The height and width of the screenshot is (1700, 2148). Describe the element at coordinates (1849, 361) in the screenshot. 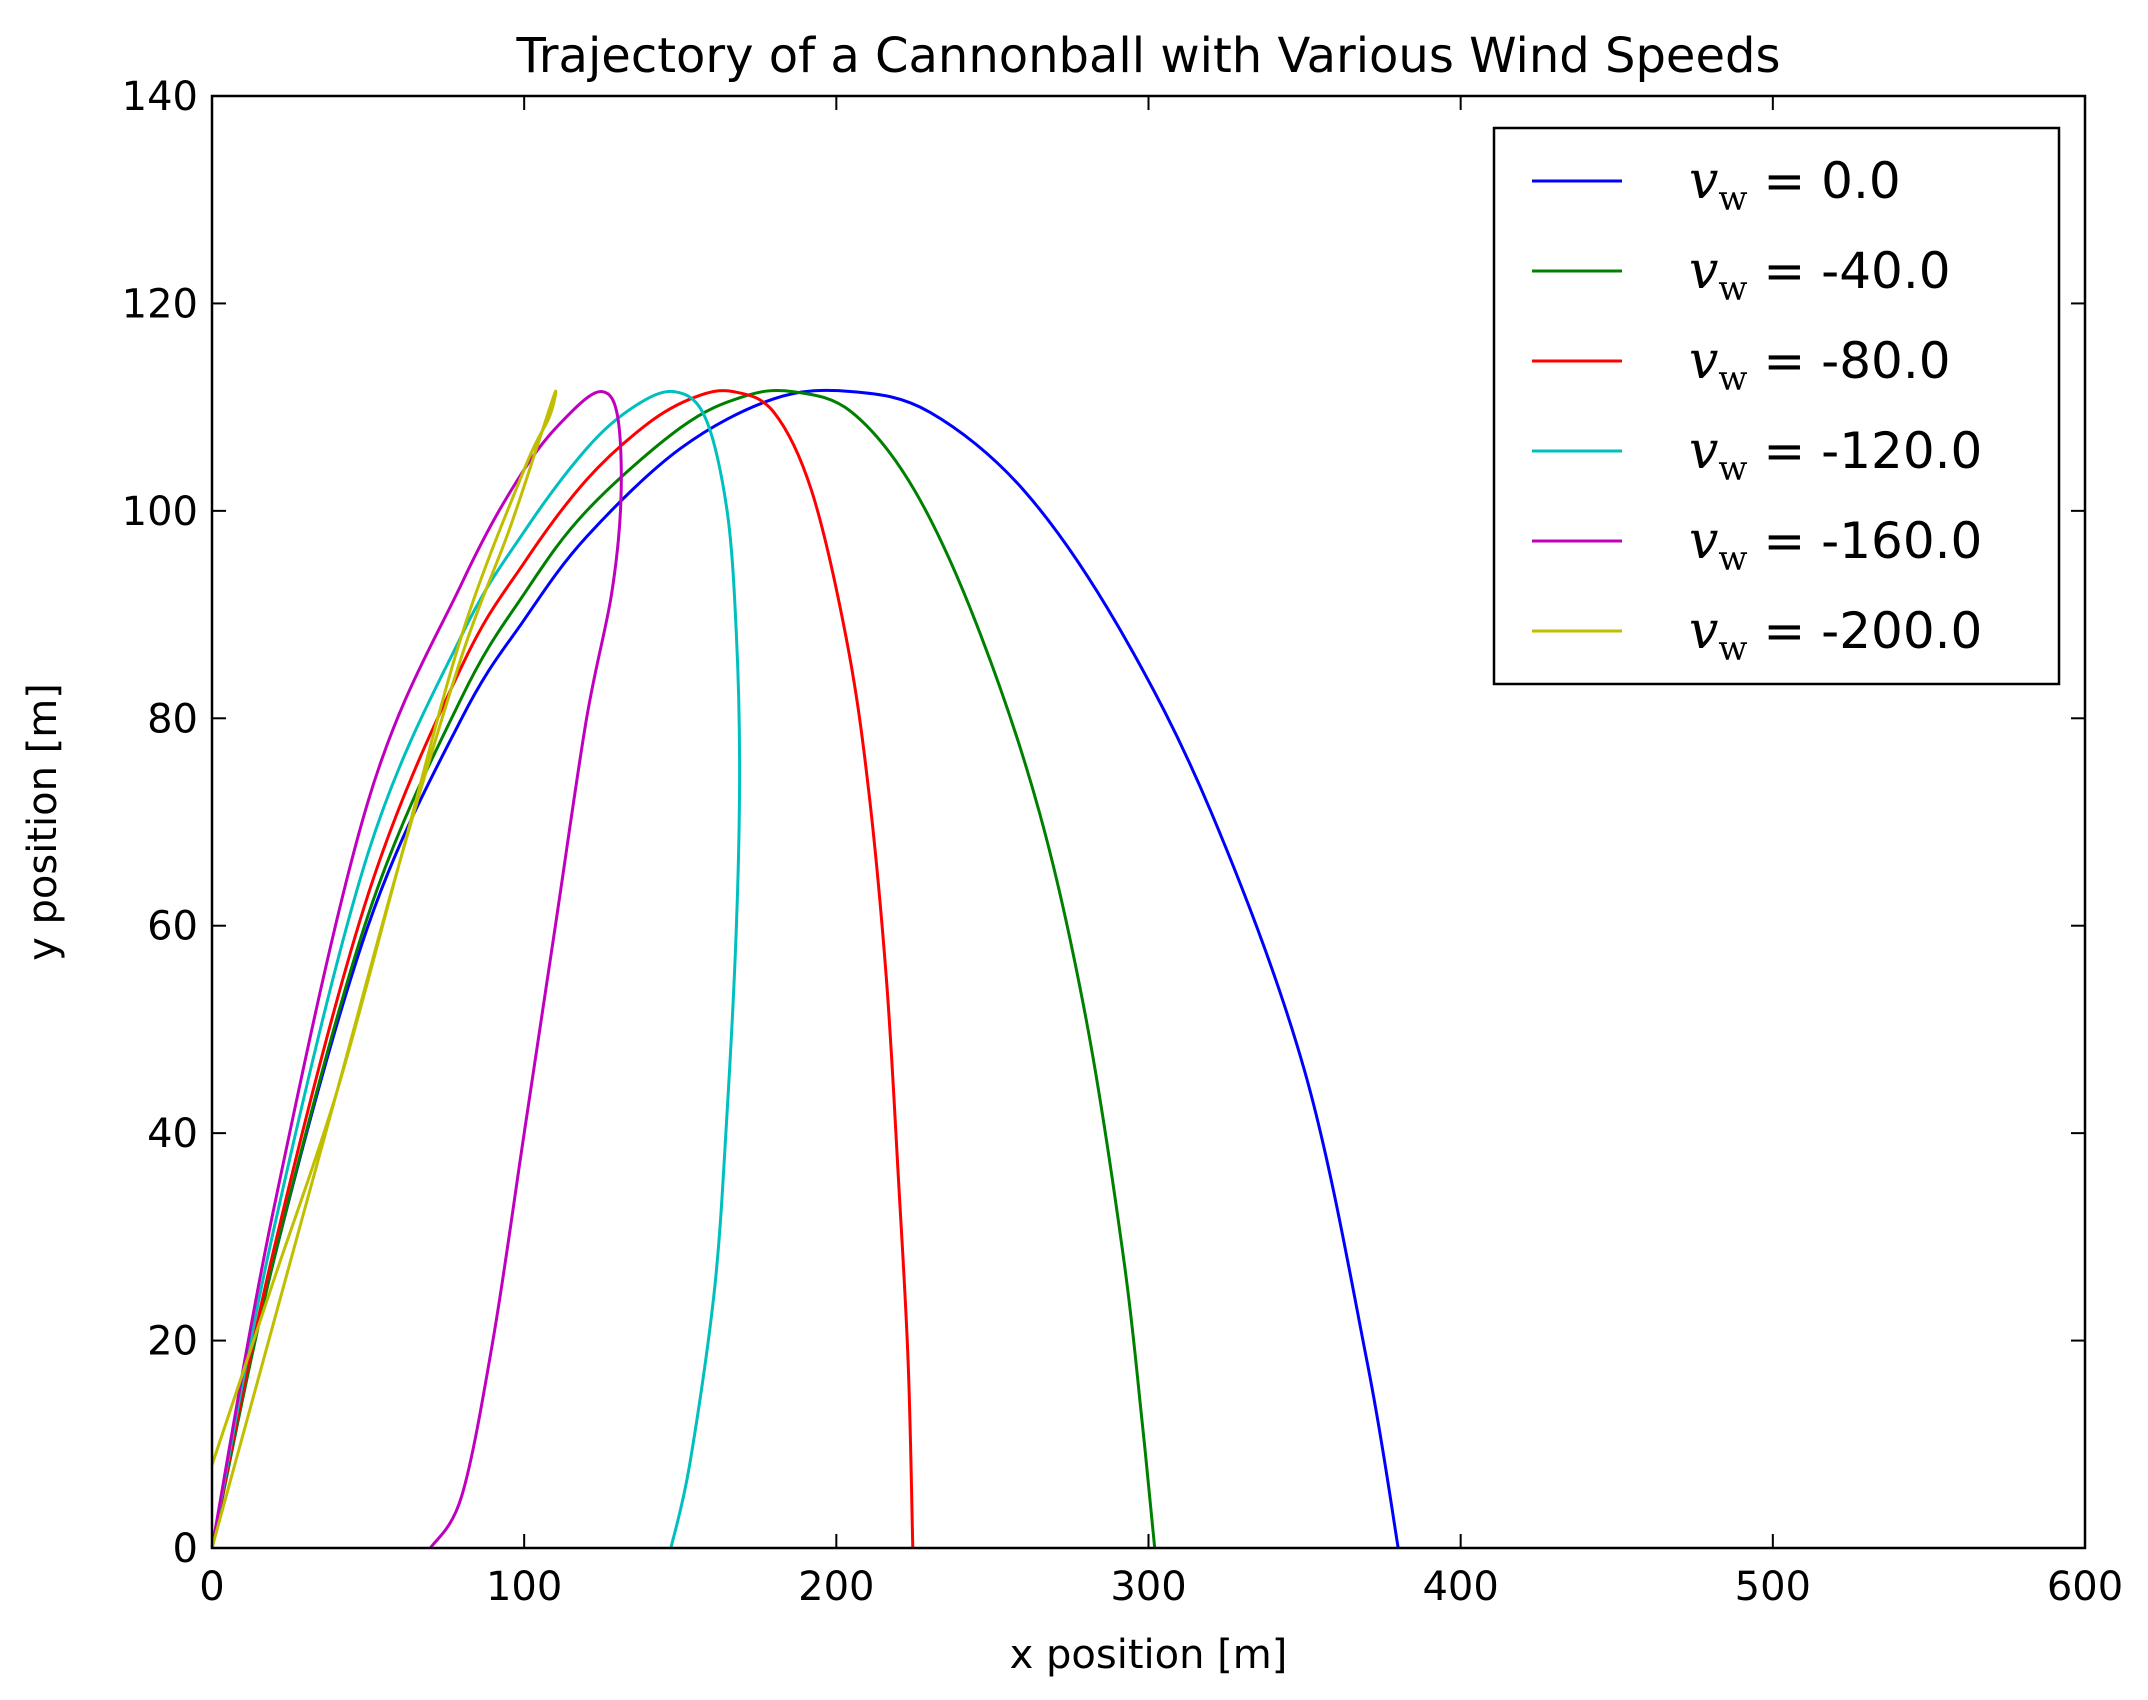

I see `legend-label: = -80.0` at that location.